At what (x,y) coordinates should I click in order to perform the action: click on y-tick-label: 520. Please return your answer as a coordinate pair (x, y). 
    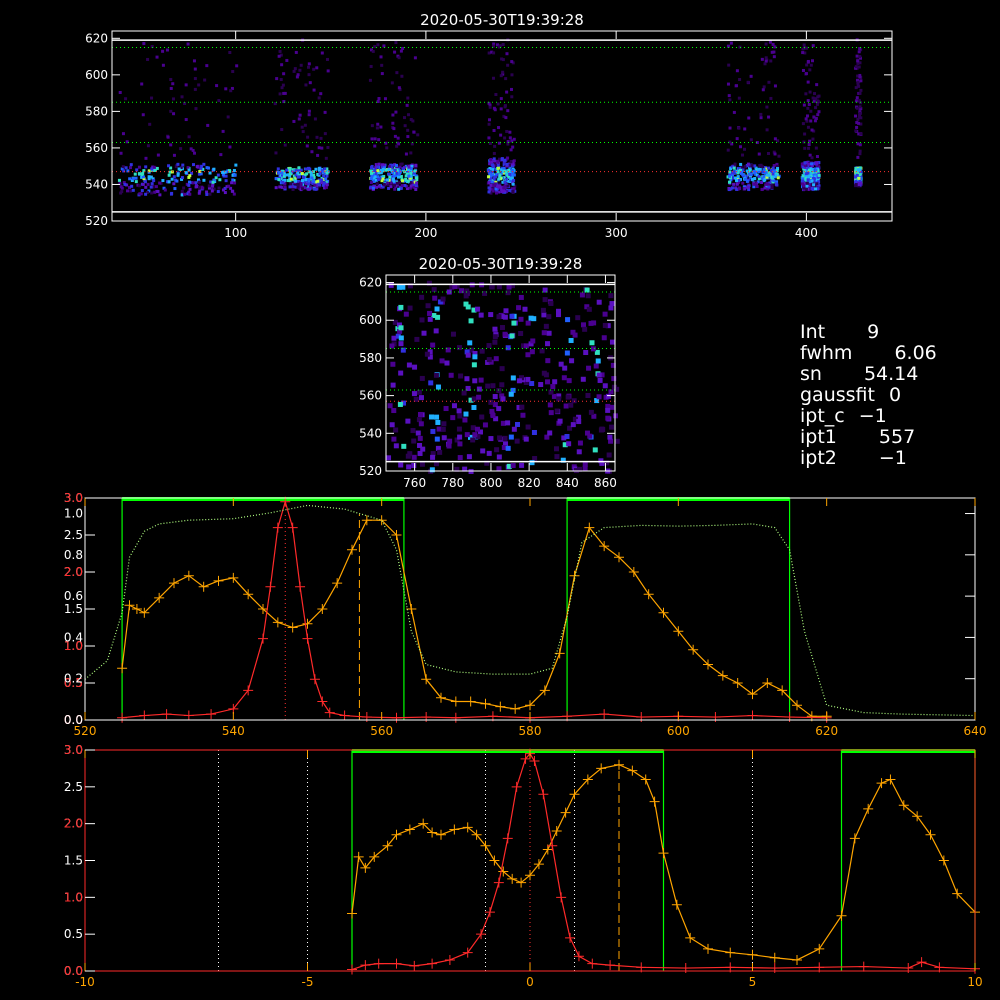
    Looking at the image, I should click on (96, 221).